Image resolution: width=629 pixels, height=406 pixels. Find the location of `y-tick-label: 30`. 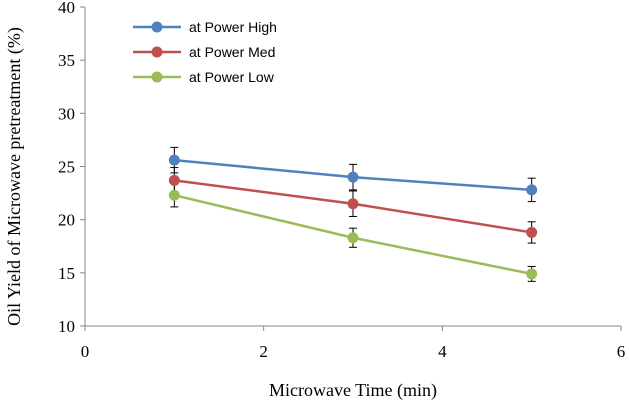

y-tick-label: 30 is located at coordinates (66, 113).